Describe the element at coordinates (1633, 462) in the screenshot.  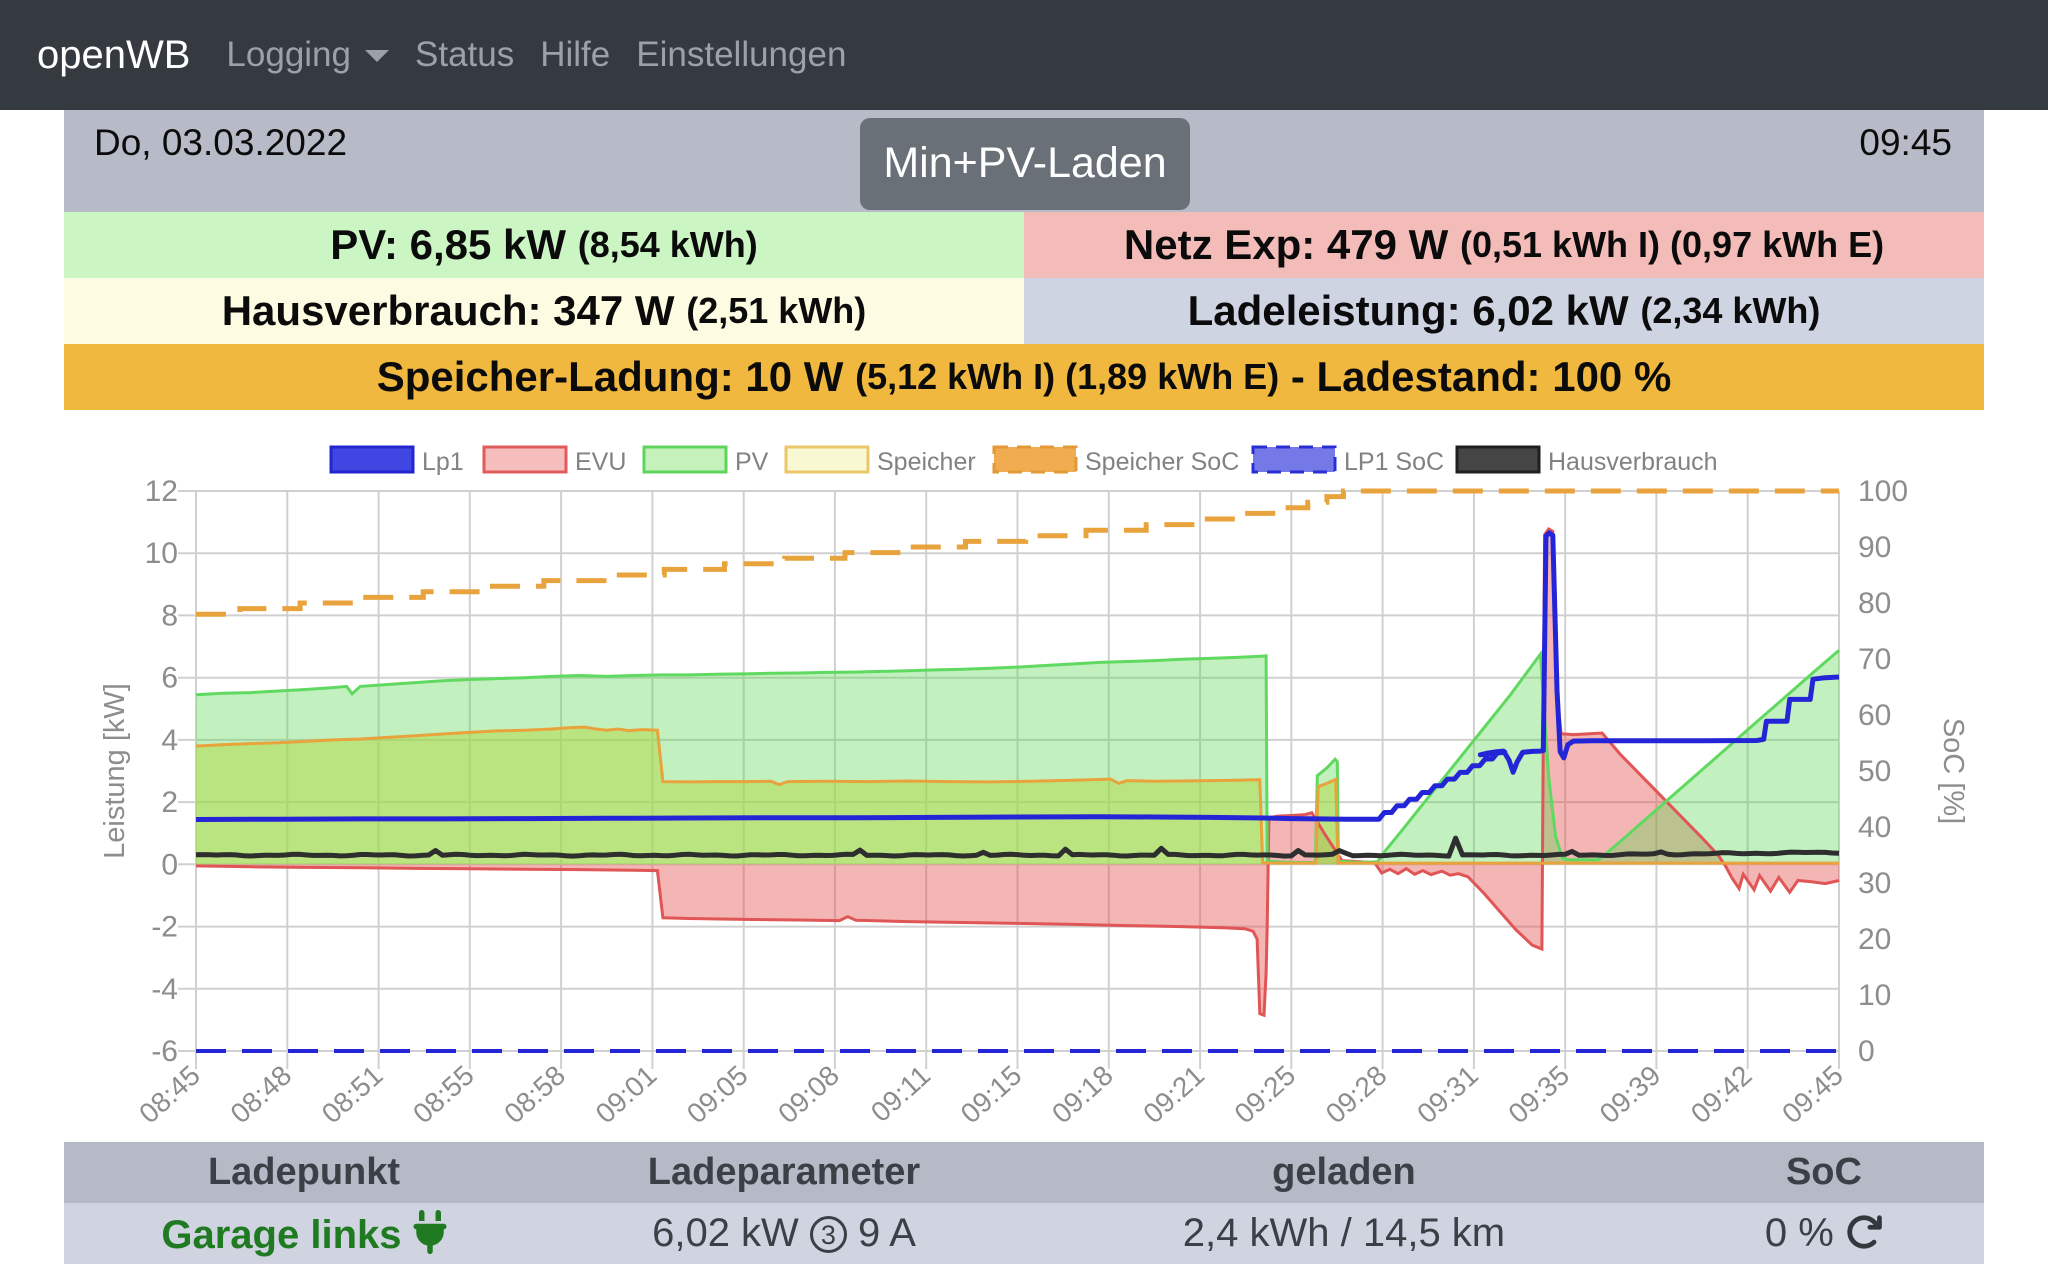
I see `svg-text: Hausverbrauch` at that location.